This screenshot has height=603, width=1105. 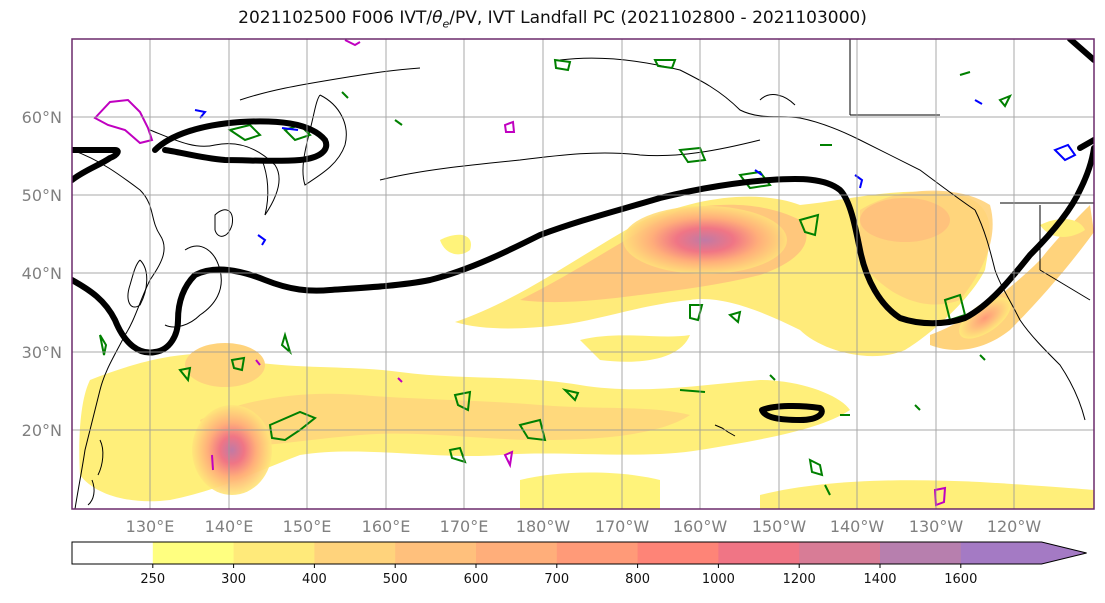 I want to click on colorbar-tick-label: 700, so click(x=556, y=579).